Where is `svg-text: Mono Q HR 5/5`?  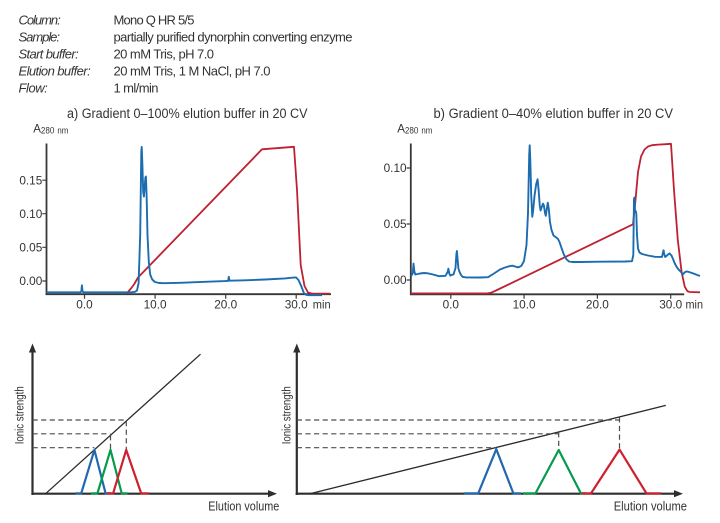 svg-text: Mono Q HR 5/5 is located at coordinates (154, 19).